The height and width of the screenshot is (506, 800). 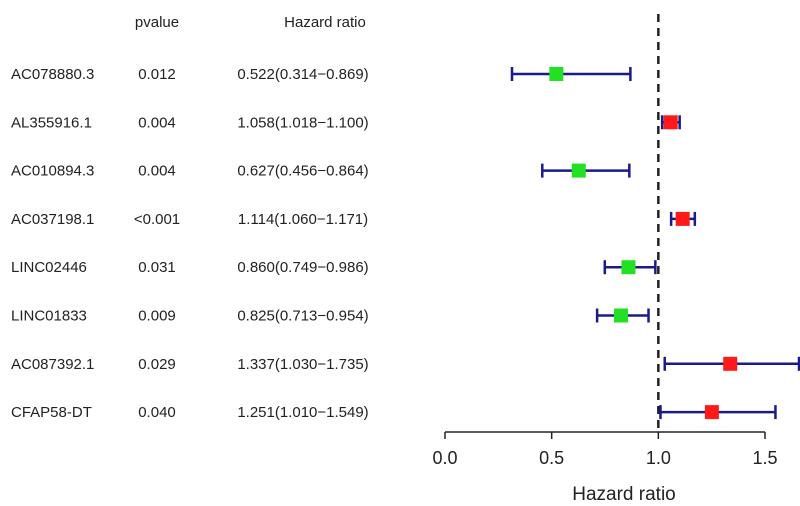 What do you see at coordinates (302, 412) in the screenshot?
I see `hazard-ratio-label: 1.251(1.010−1.549)` at bounding box center [302, 412].